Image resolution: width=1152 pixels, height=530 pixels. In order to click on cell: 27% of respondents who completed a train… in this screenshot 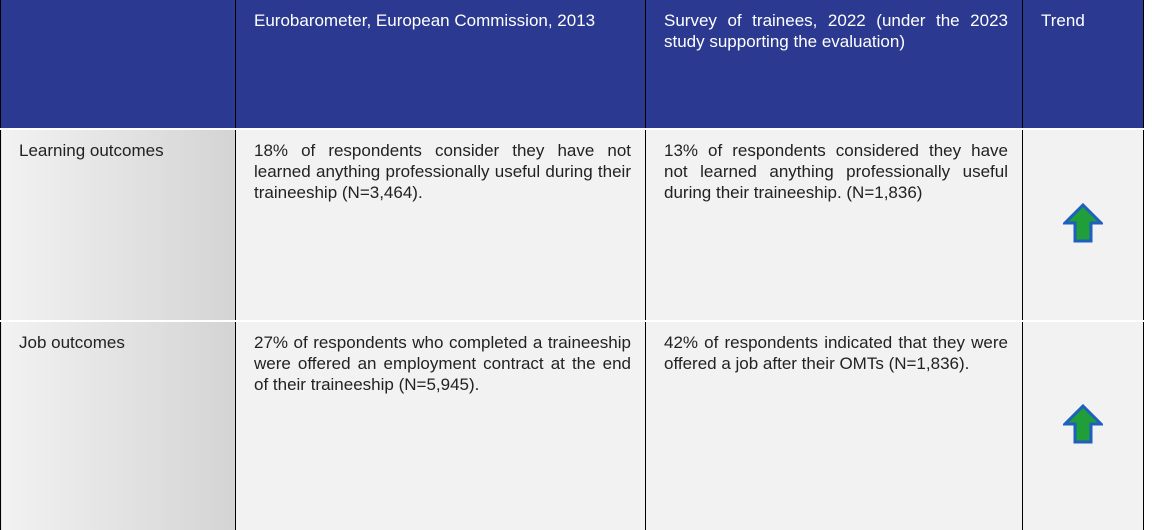, I will do `click(440, 425)`.